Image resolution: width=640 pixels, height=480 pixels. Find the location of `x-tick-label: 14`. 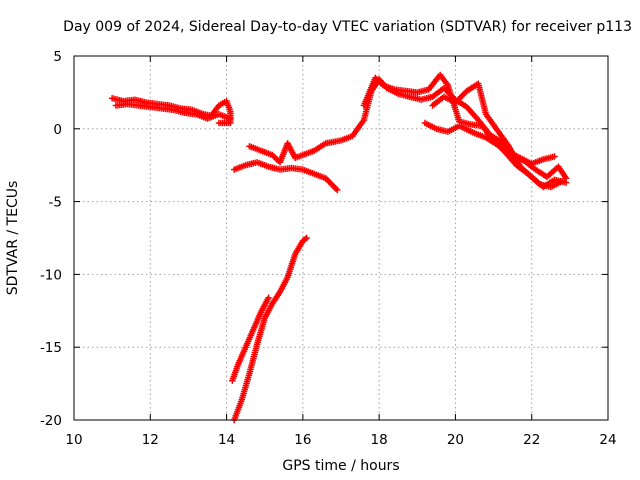

x-tick-label: 14 is located at coordinates (226, 440).